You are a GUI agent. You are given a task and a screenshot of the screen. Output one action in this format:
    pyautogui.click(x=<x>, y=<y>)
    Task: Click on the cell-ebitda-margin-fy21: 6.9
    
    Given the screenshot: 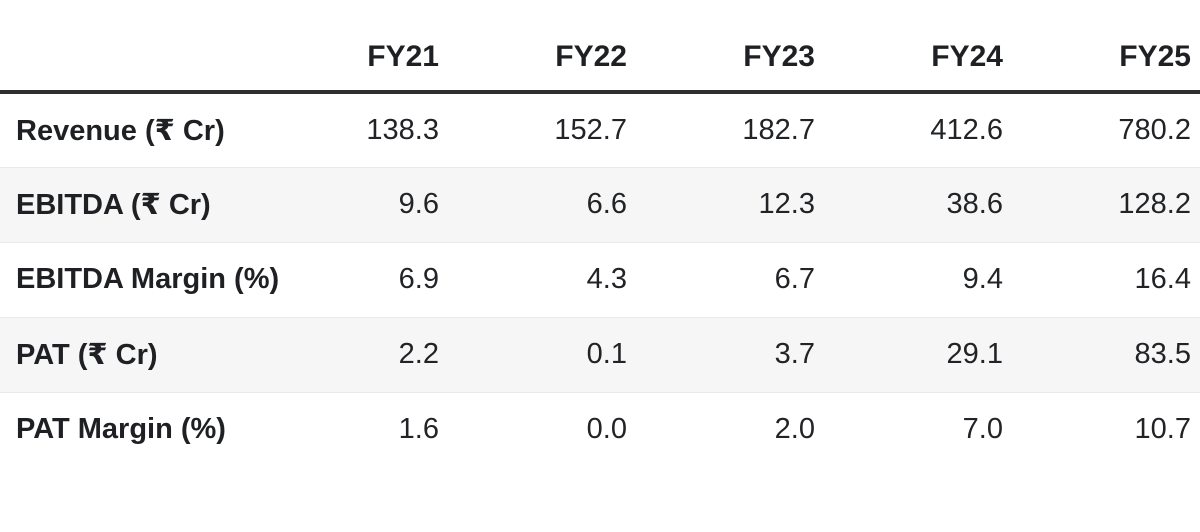 What is the action you would take?
    pyautogui.click(x=418, y=279)
    